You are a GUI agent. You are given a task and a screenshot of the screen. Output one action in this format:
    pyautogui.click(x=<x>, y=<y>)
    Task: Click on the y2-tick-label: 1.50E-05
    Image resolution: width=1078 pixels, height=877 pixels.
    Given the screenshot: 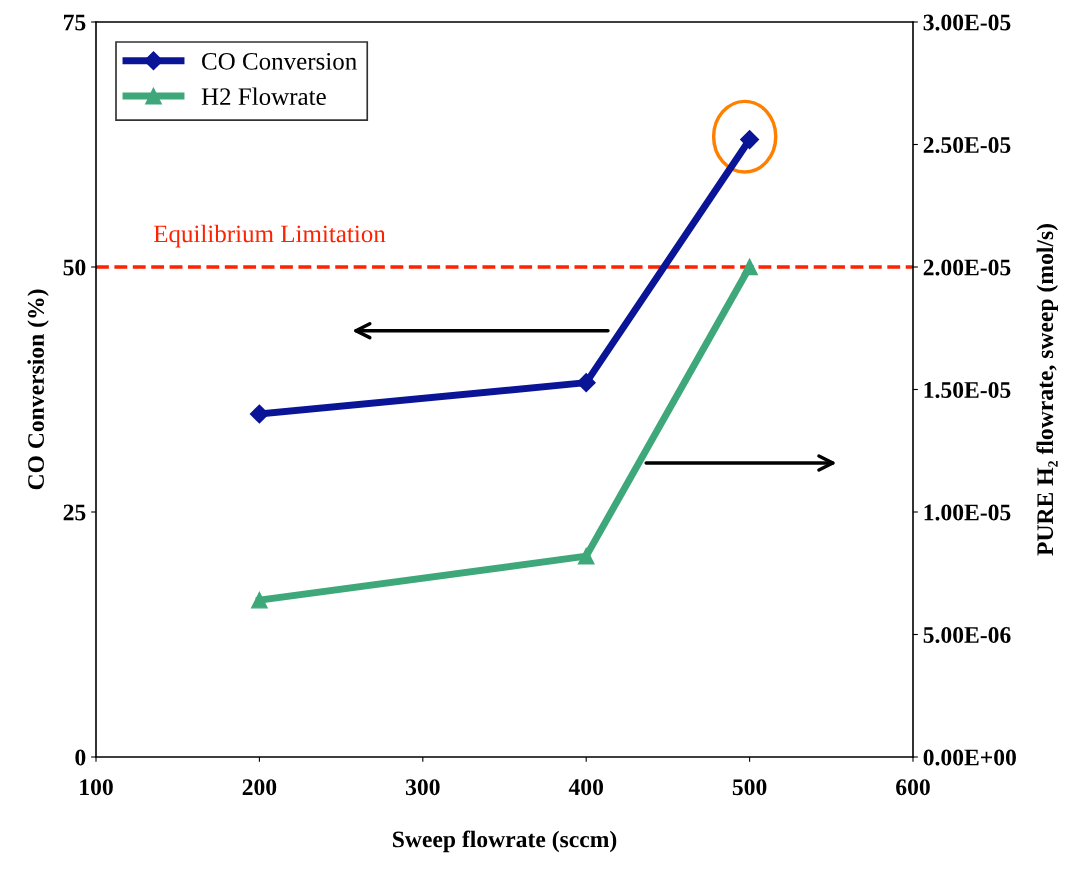 What is the action you would take?
    pyautogui.click(x=967, y=390)
    